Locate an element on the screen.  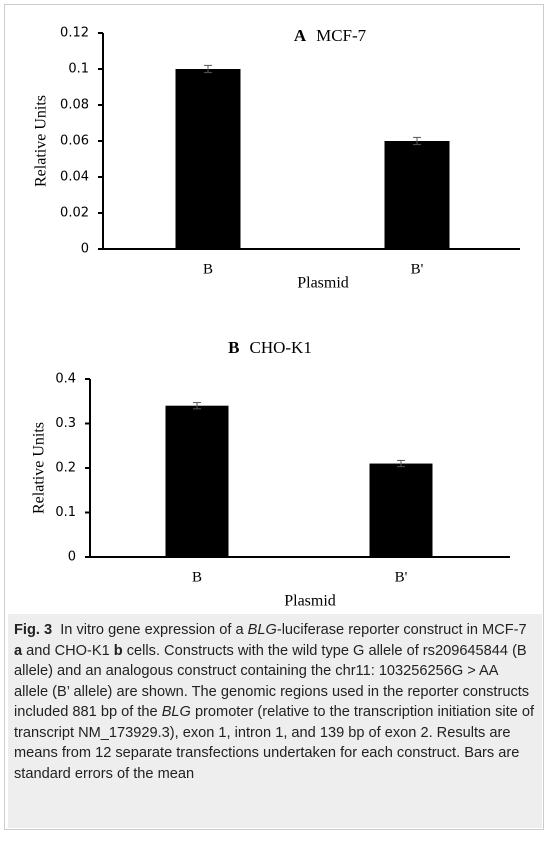
caption-text: In vitro gene expression of a is located at coordinates (154, 630).